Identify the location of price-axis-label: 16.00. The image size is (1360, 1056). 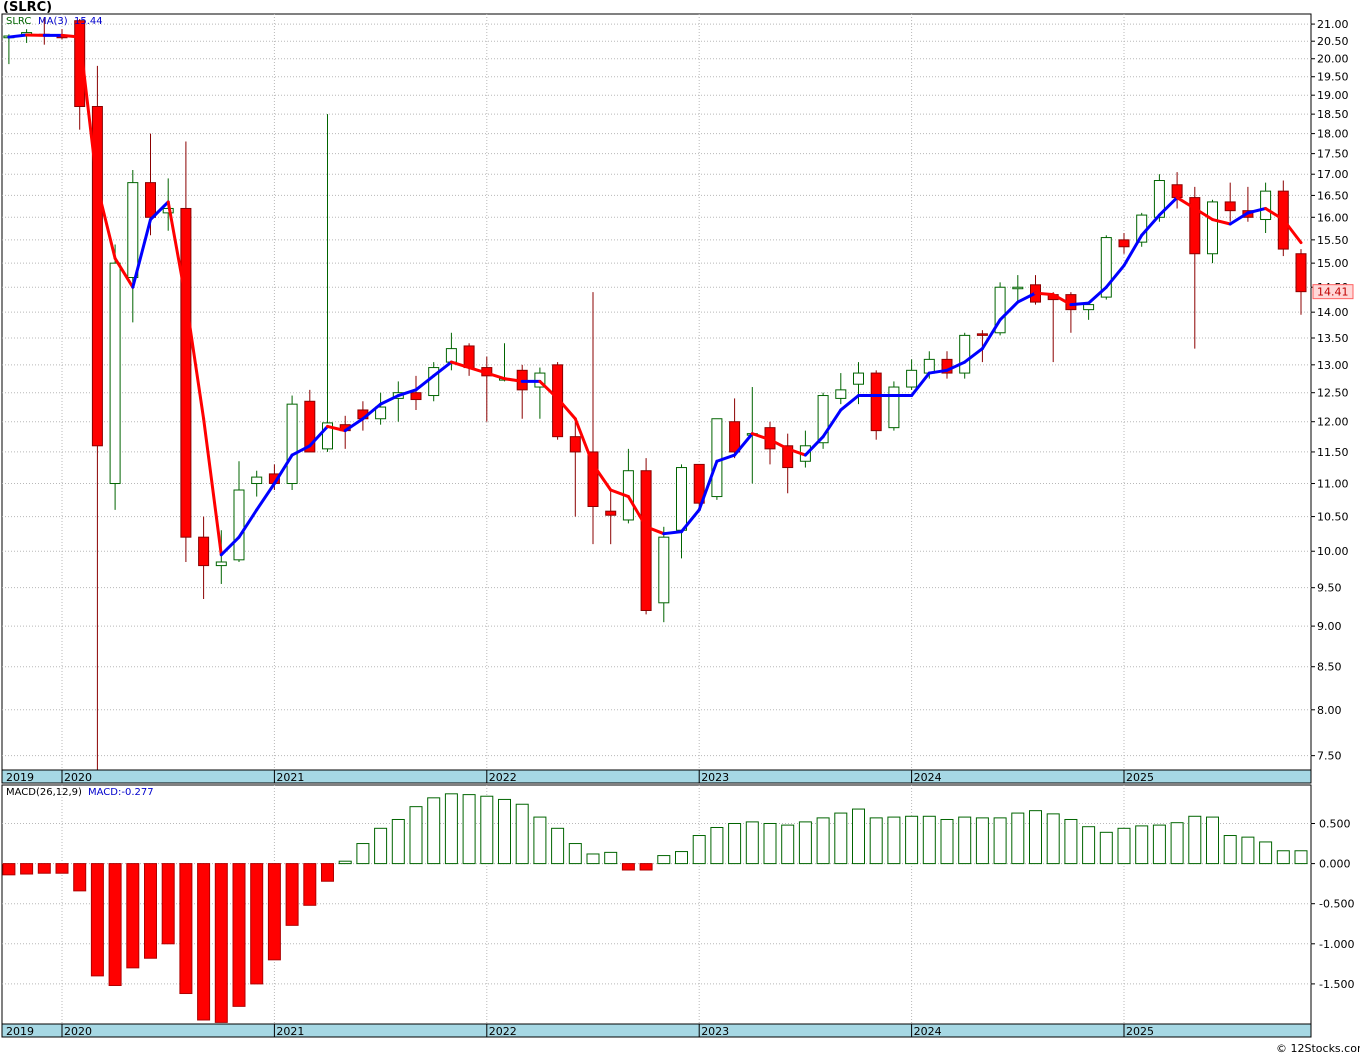
(1333, 217).